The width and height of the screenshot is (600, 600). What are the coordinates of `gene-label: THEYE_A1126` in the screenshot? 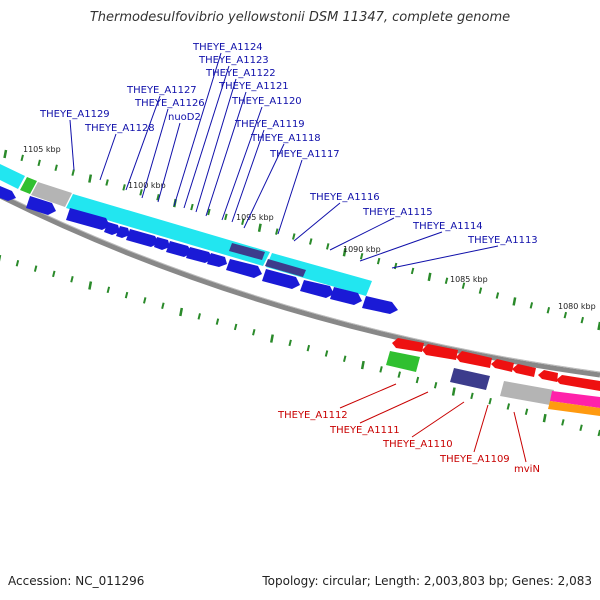 It's located at (169, 103).